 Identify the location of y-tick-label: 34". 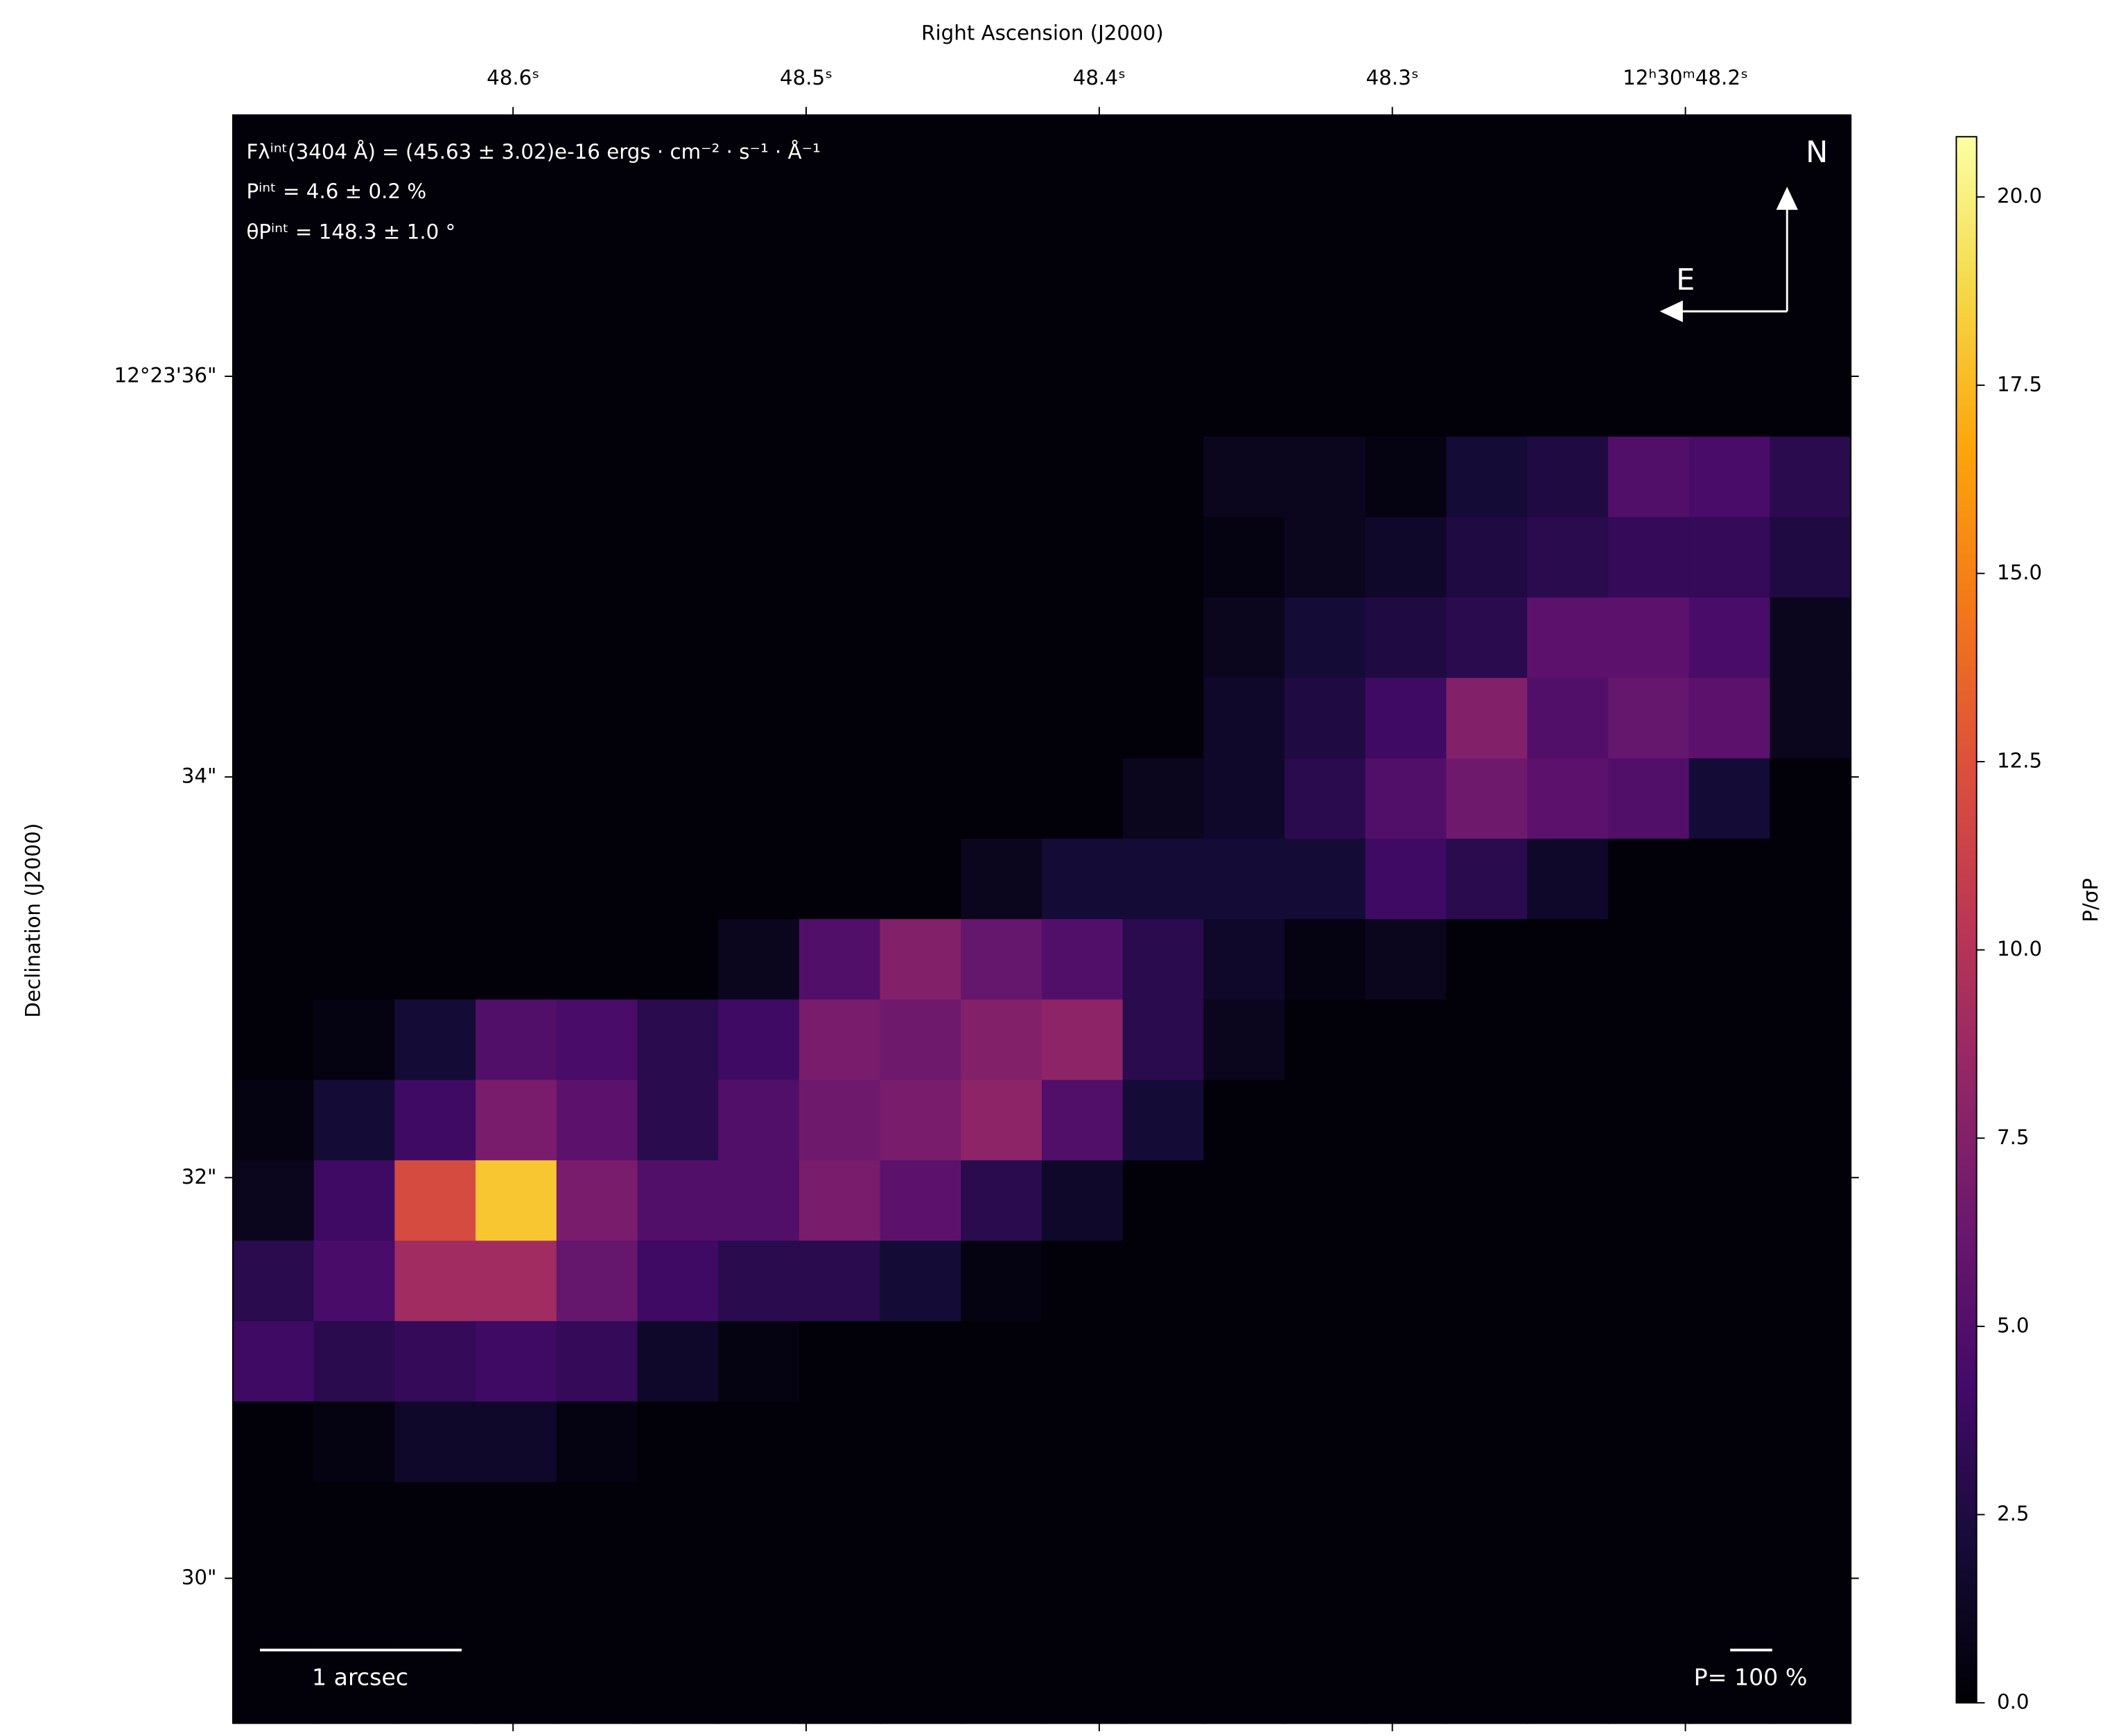
(199, 776).